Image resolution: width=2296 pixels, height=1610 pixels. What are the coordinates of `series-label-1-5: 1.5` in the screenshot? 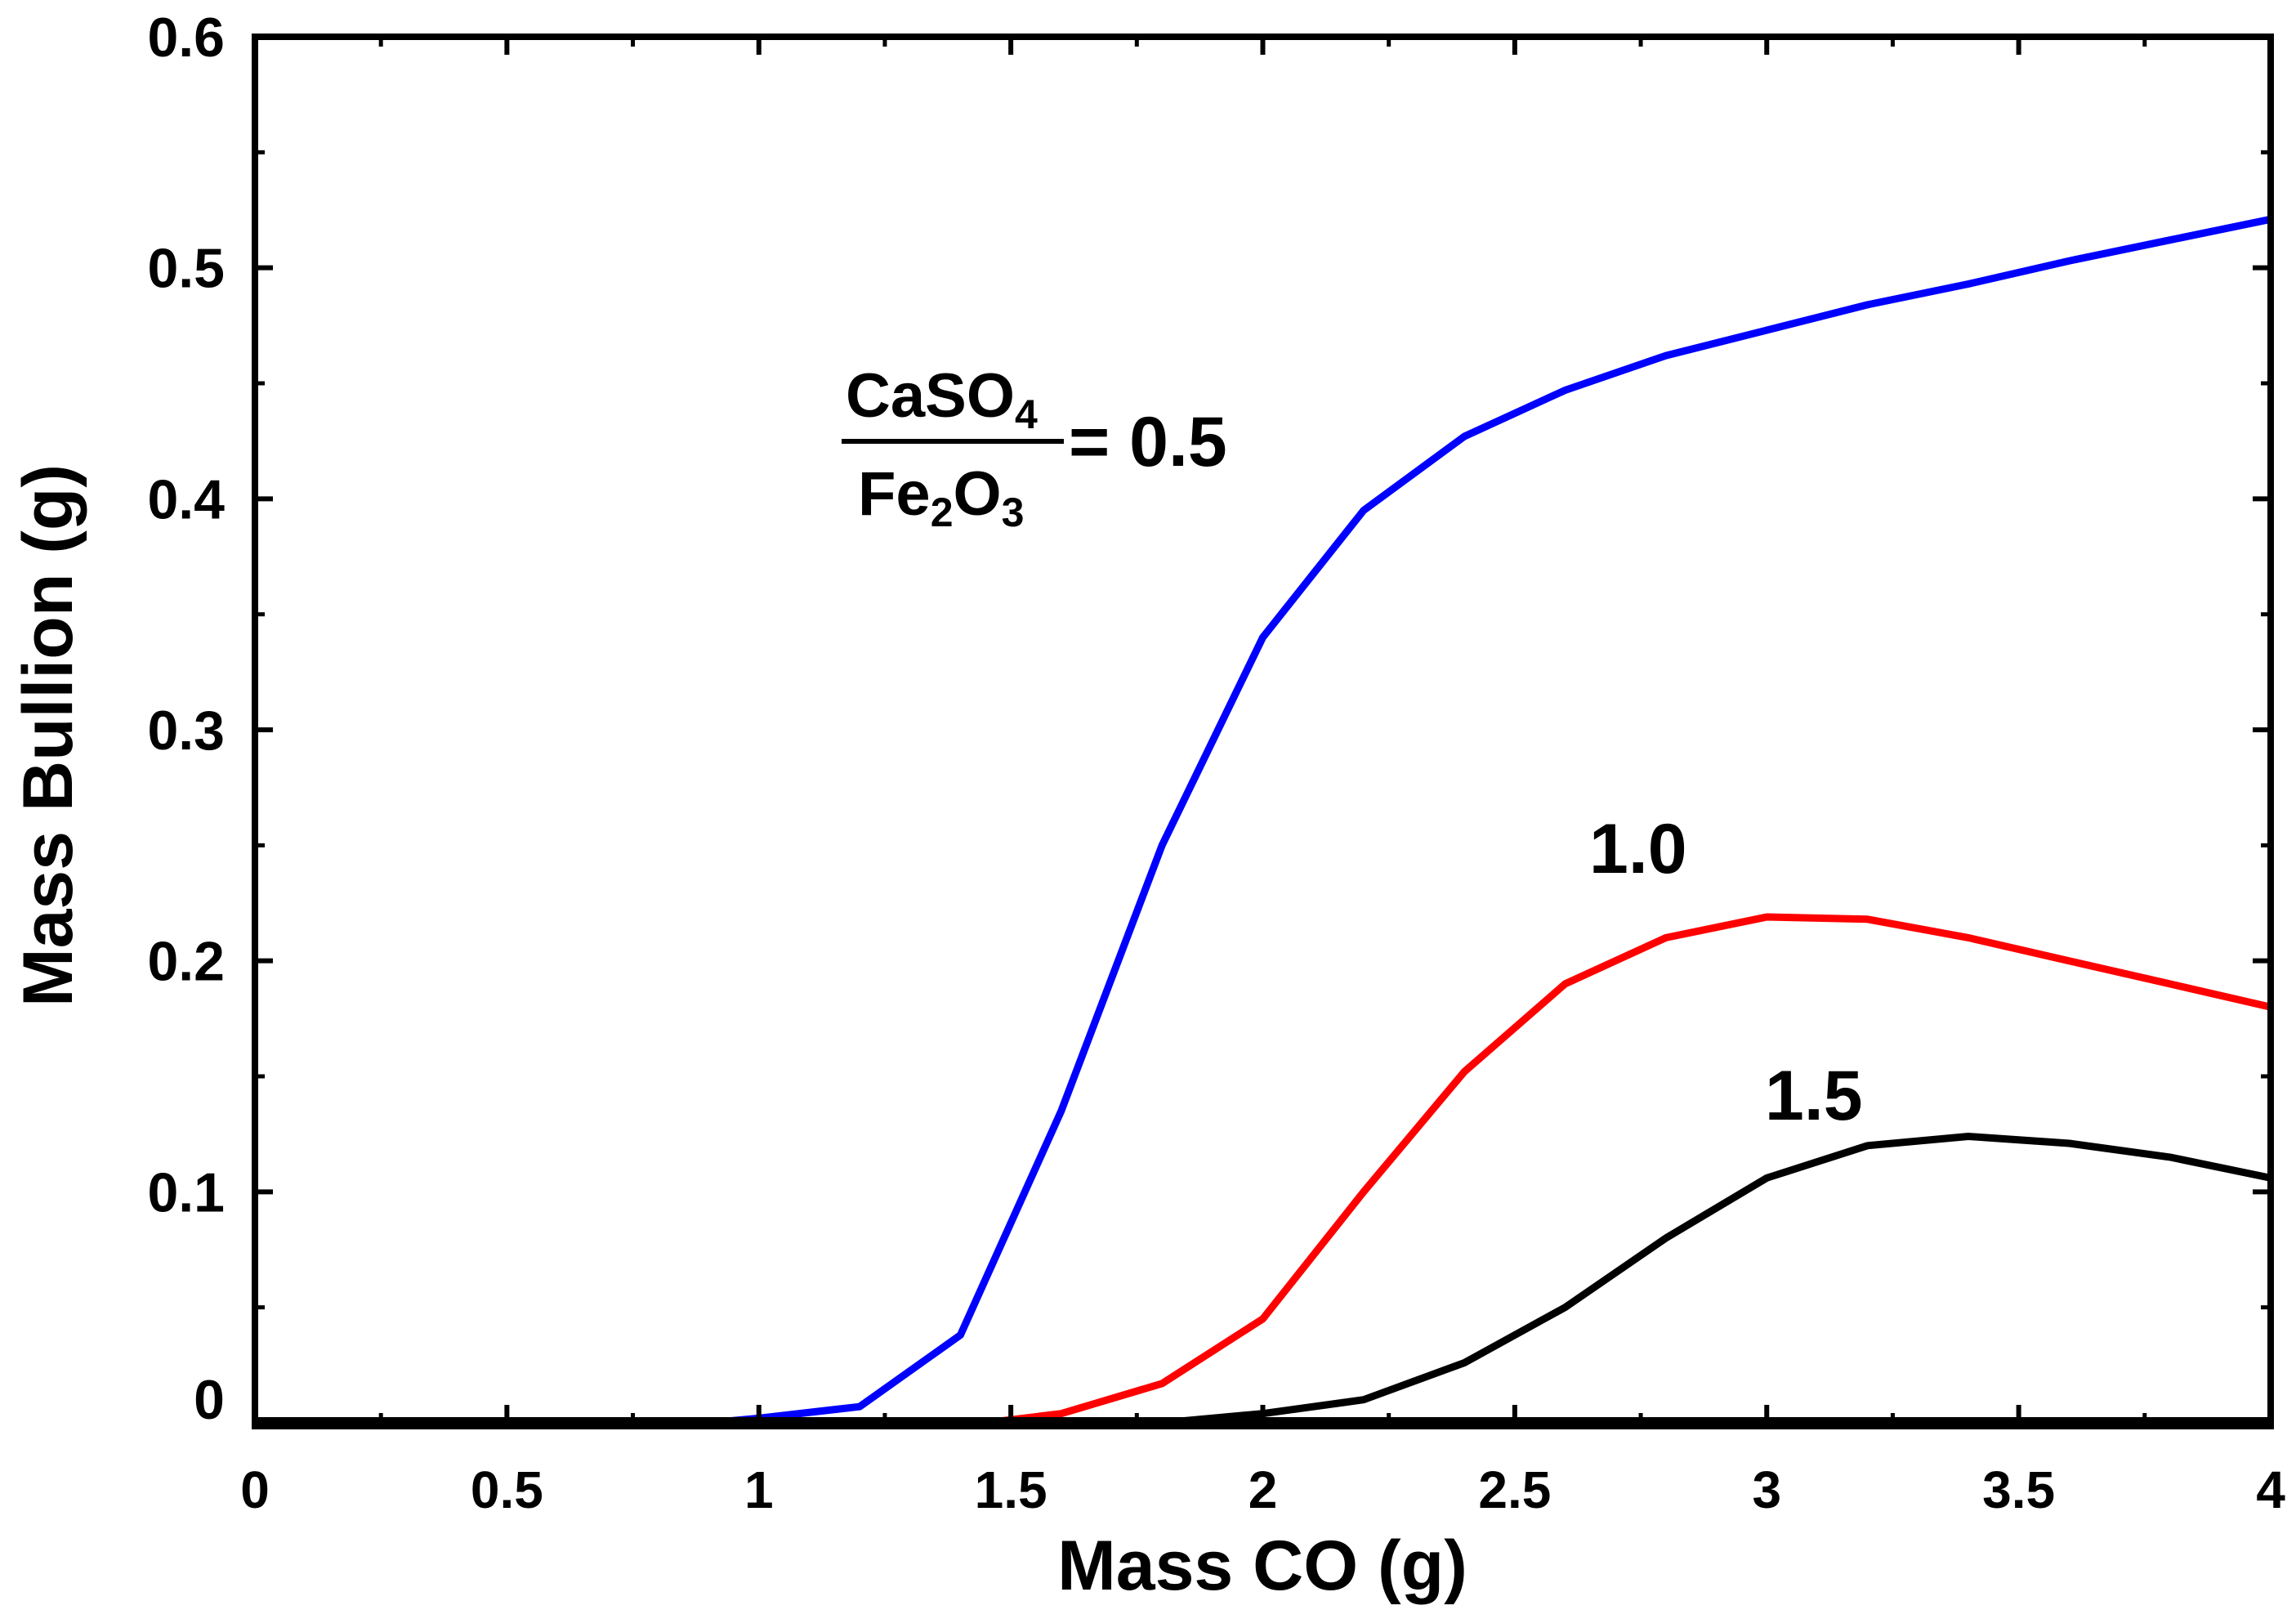 It's located at (1814, 1096).